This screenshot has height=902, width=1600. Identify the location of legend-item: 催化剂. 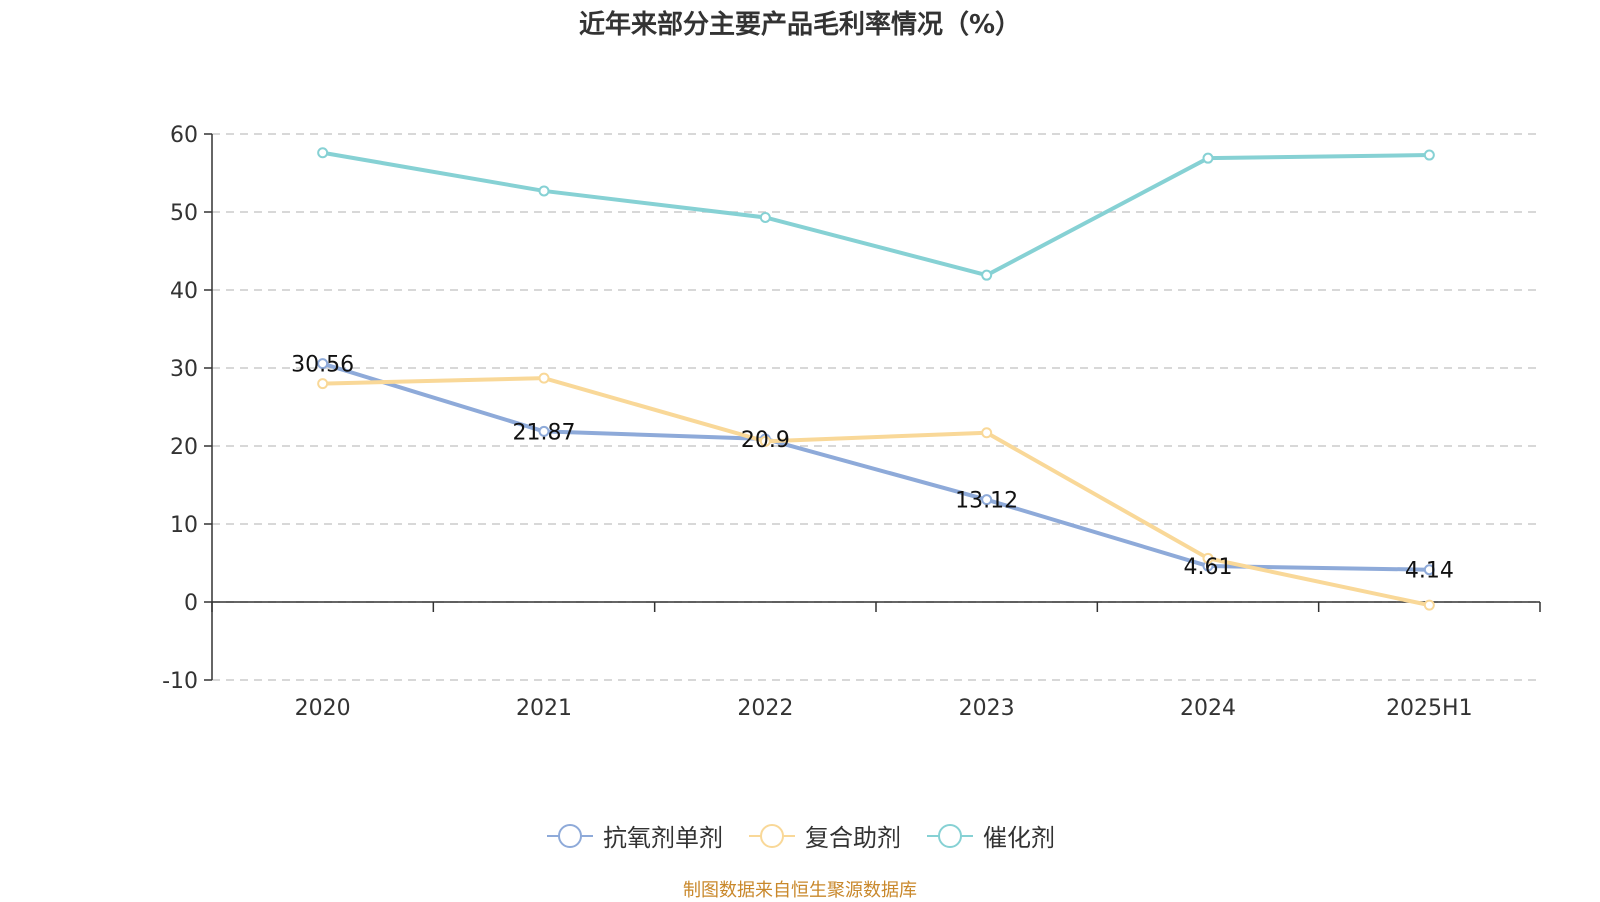
(990, 835).